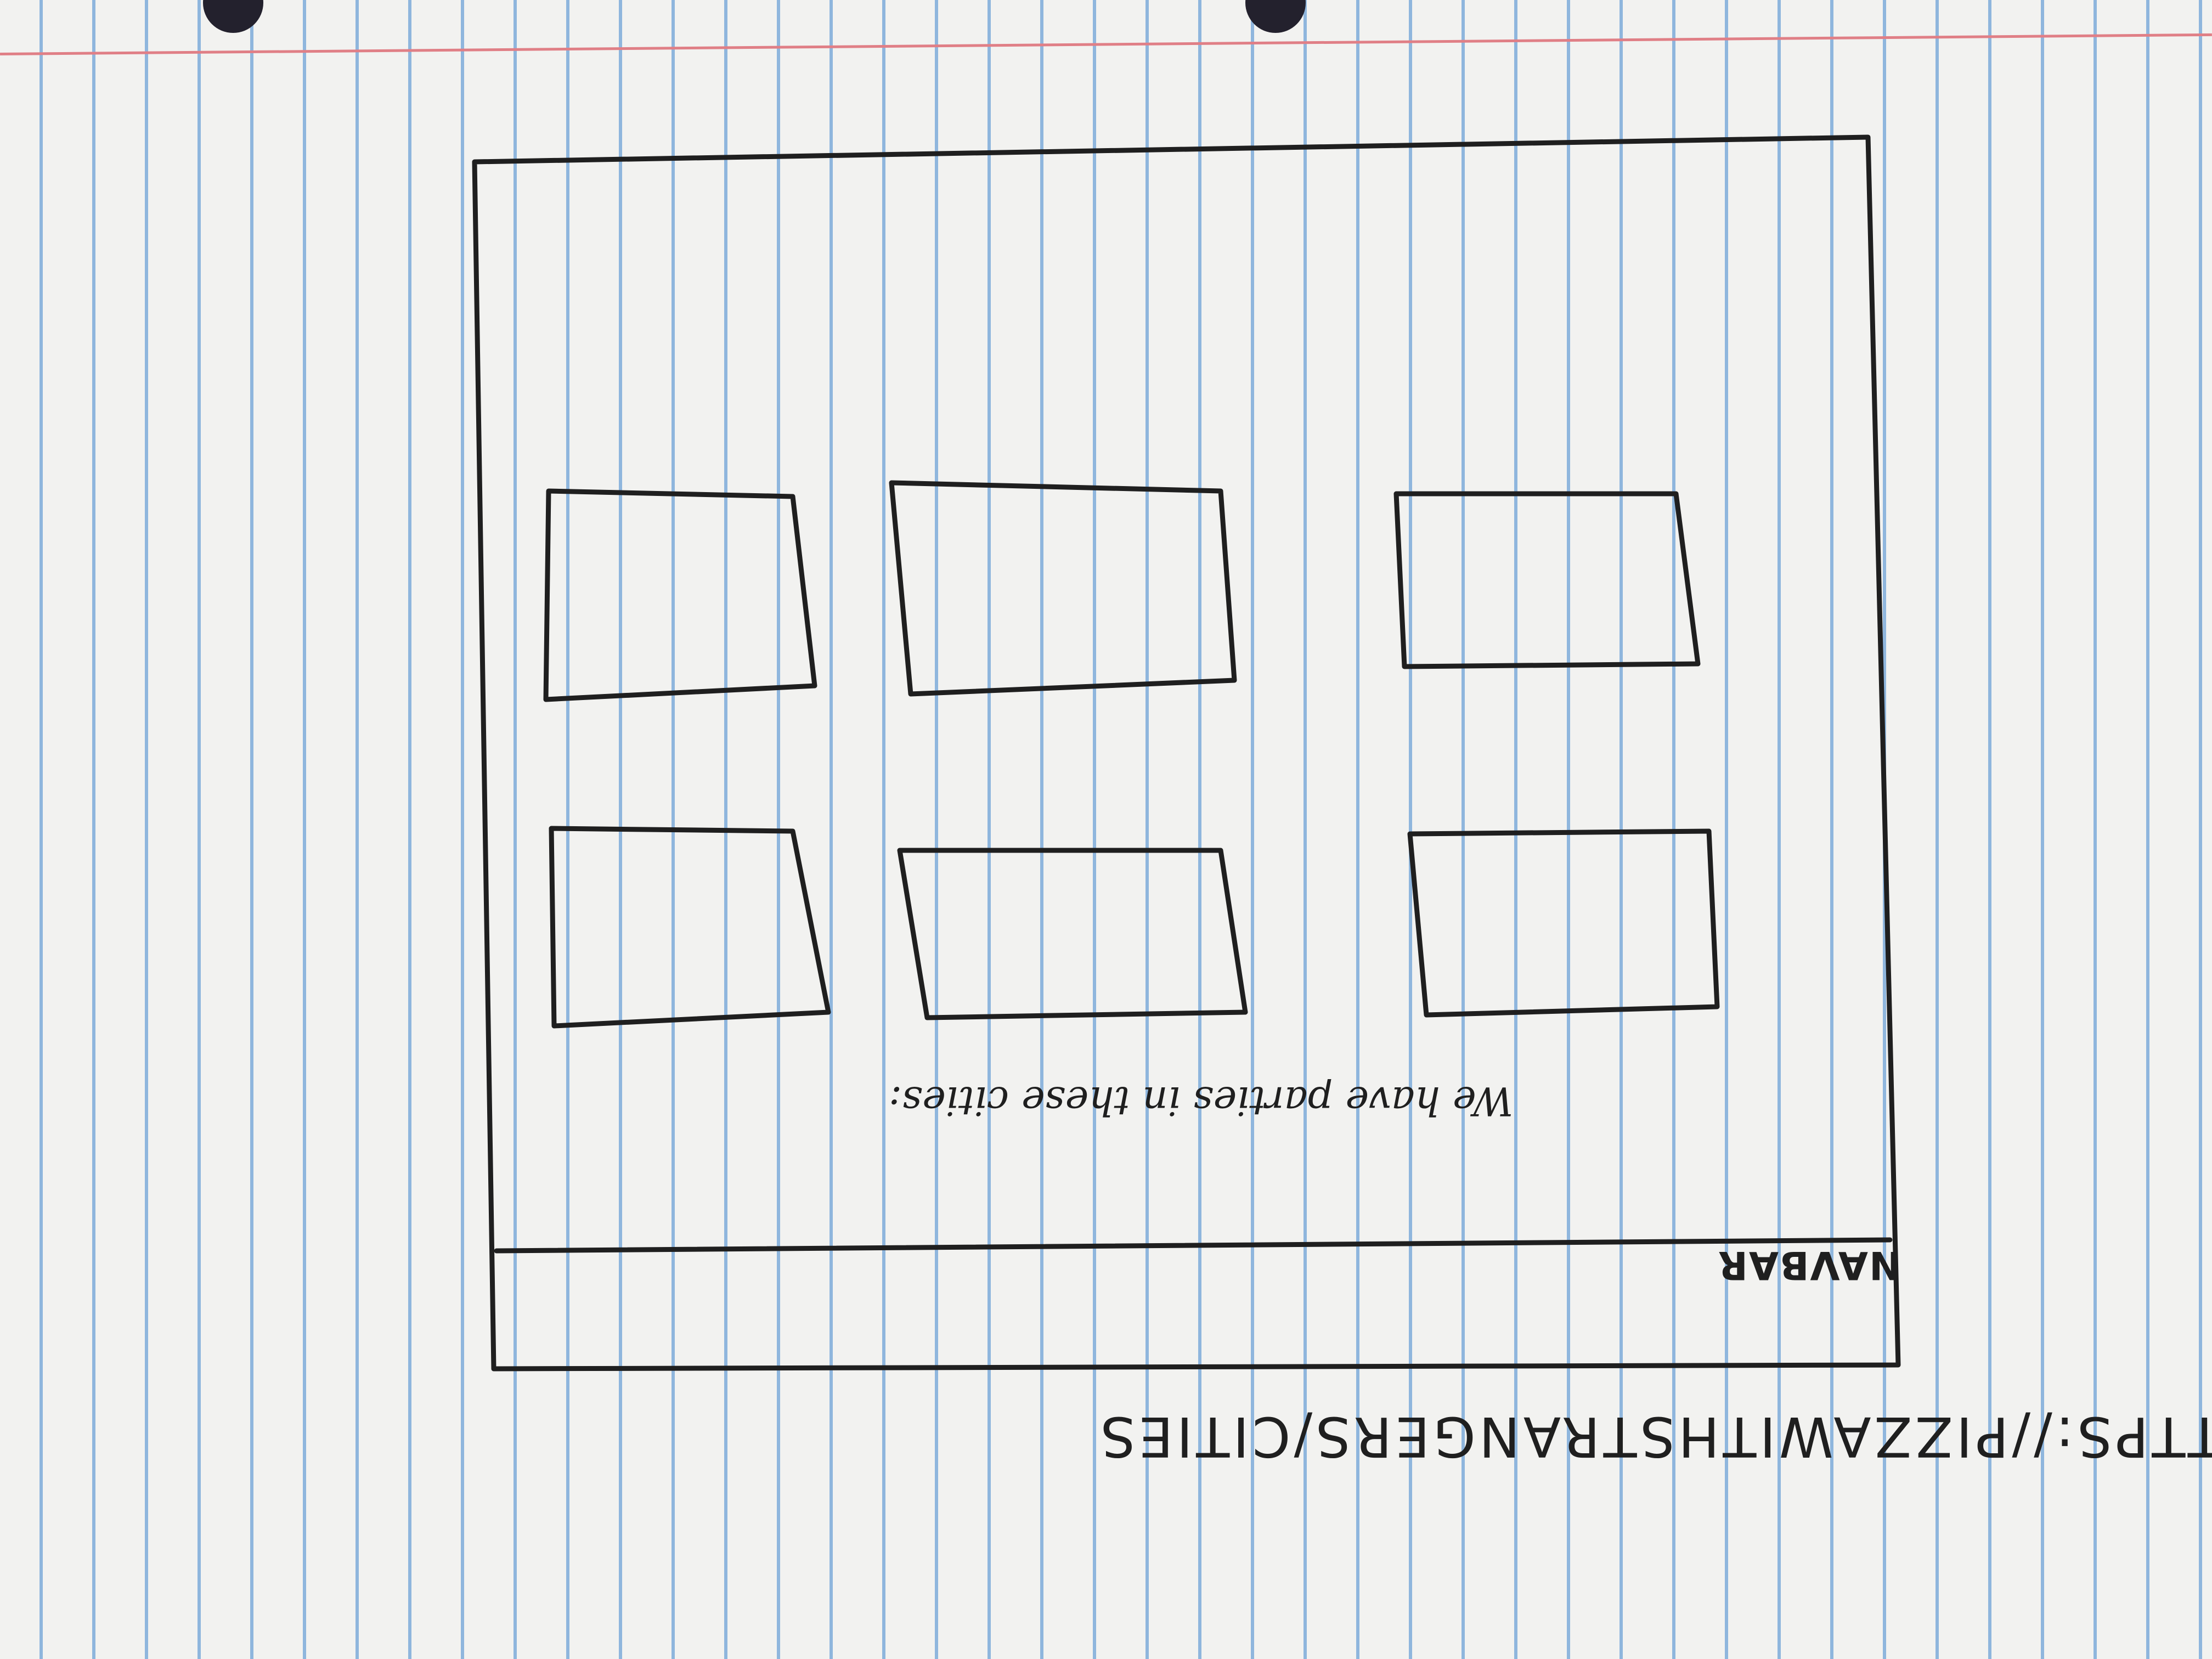  Describe the element at coordinates (1654, 1437) in the screenshot. I see `url-bar-text: HTTPS://PIZZAWITHSTRANGERS/CITIES` at that location.